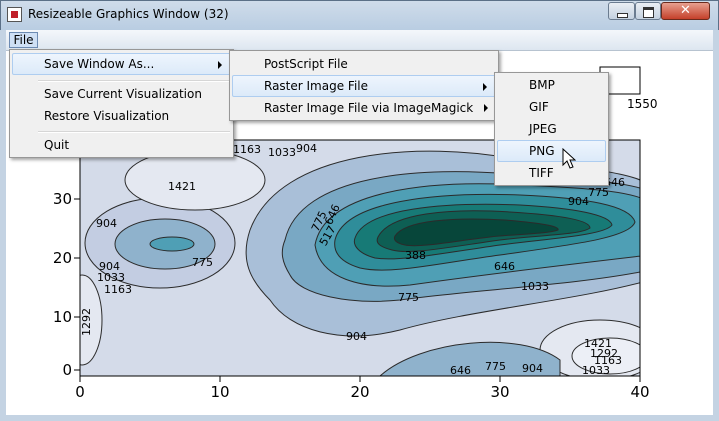 This screenshot has width=719, height=421. I want to click on raster-image-submenu: BMP GIF JPEG PNG TIFF, so click(551, 129).